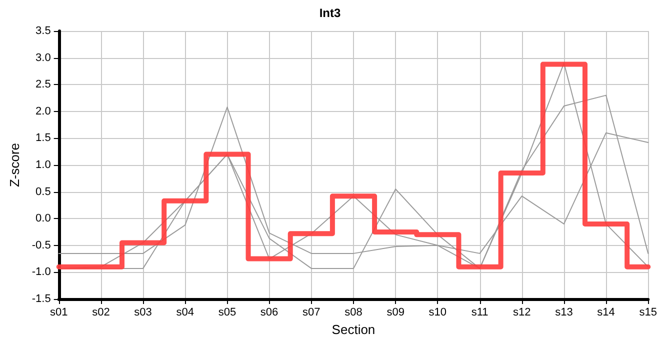 The image size is (660, 360). What do you see at coordinates (43, 31) in the screenshot?
I see `y-tick-label: 3.5` at bounding box center [43, 31].